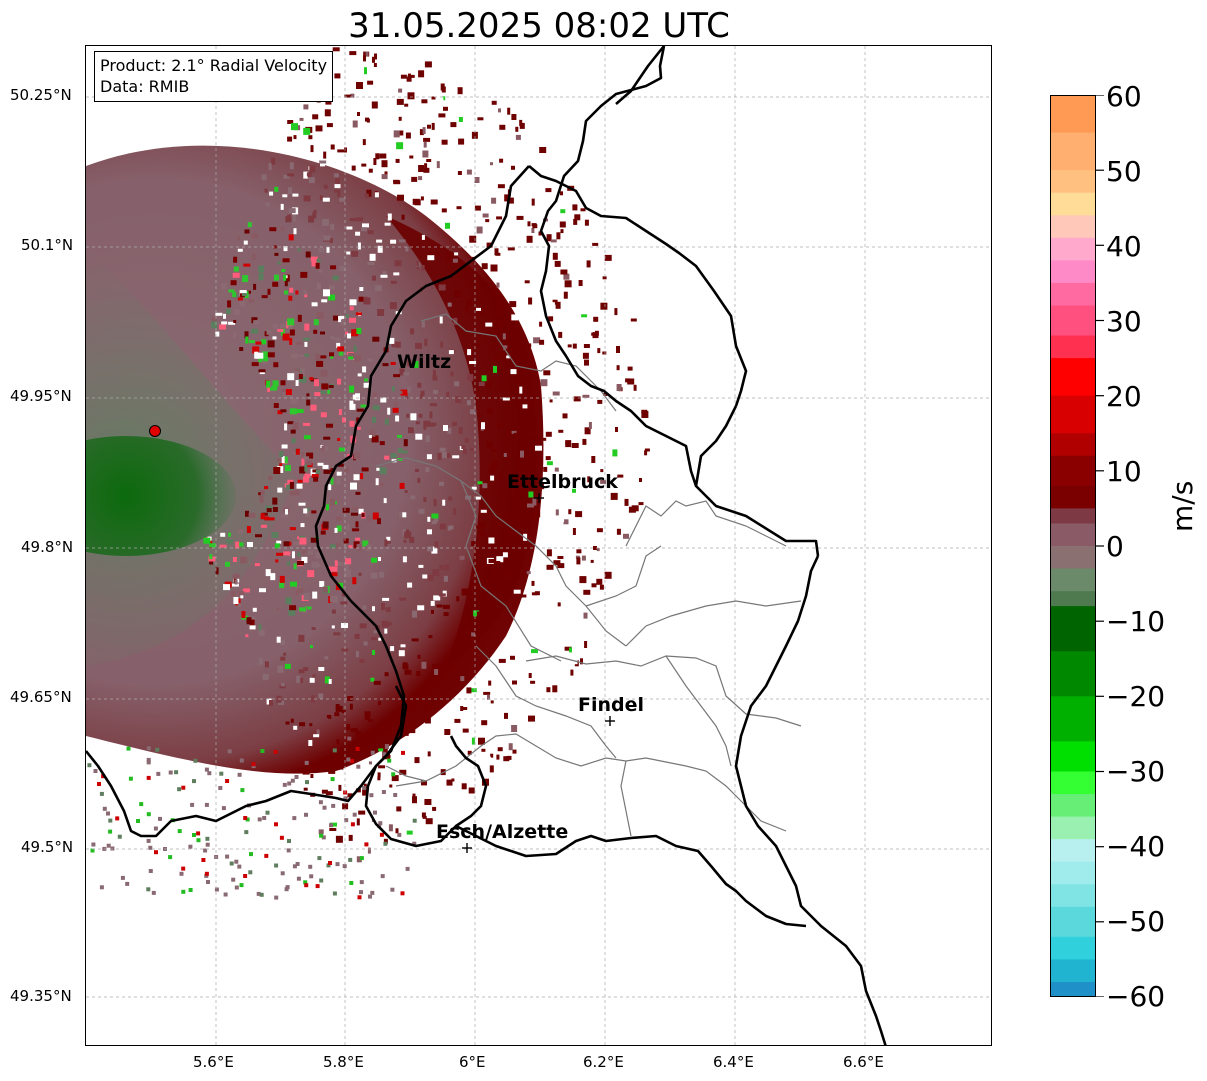 This screenshot has width=1207, height=1081. What do you see at coordinates (213, 1062) in the screenshot?
I see `lon-tick-label: 5.6°E` at bounding box center [213, 1062].